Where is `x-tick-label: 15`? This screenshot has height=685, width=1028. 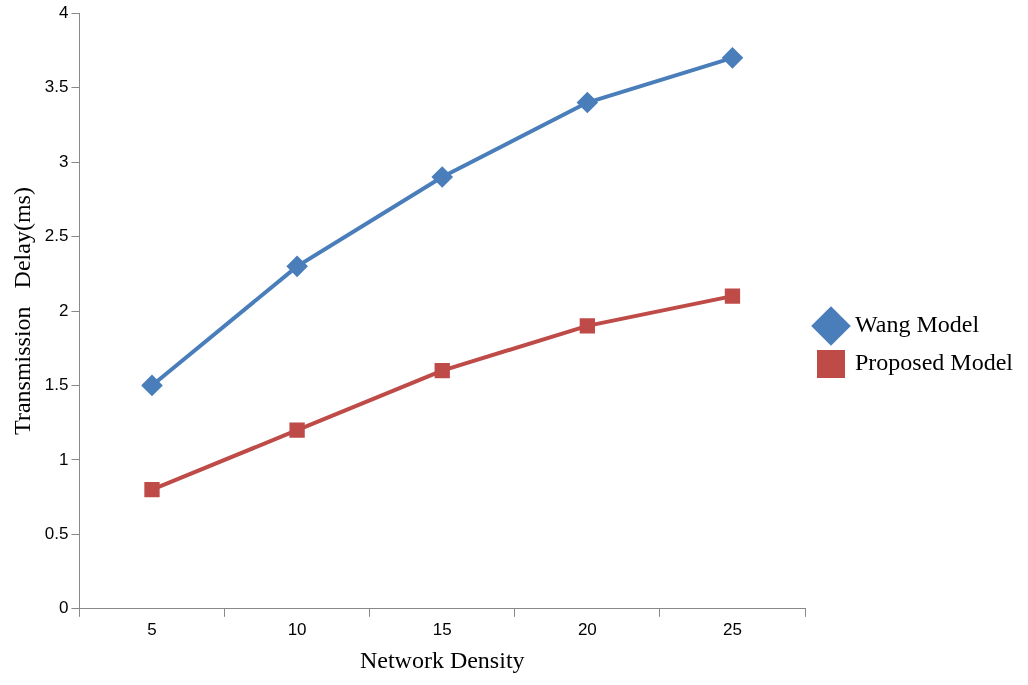 x-tick-label: 15 is located at coordinates (442, 629).